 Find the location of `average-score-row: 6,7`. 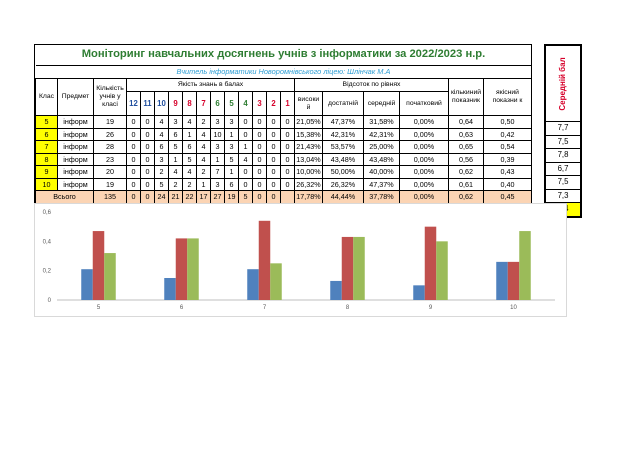

average-score-row: 6,7 is located at coordinates (563, 168).